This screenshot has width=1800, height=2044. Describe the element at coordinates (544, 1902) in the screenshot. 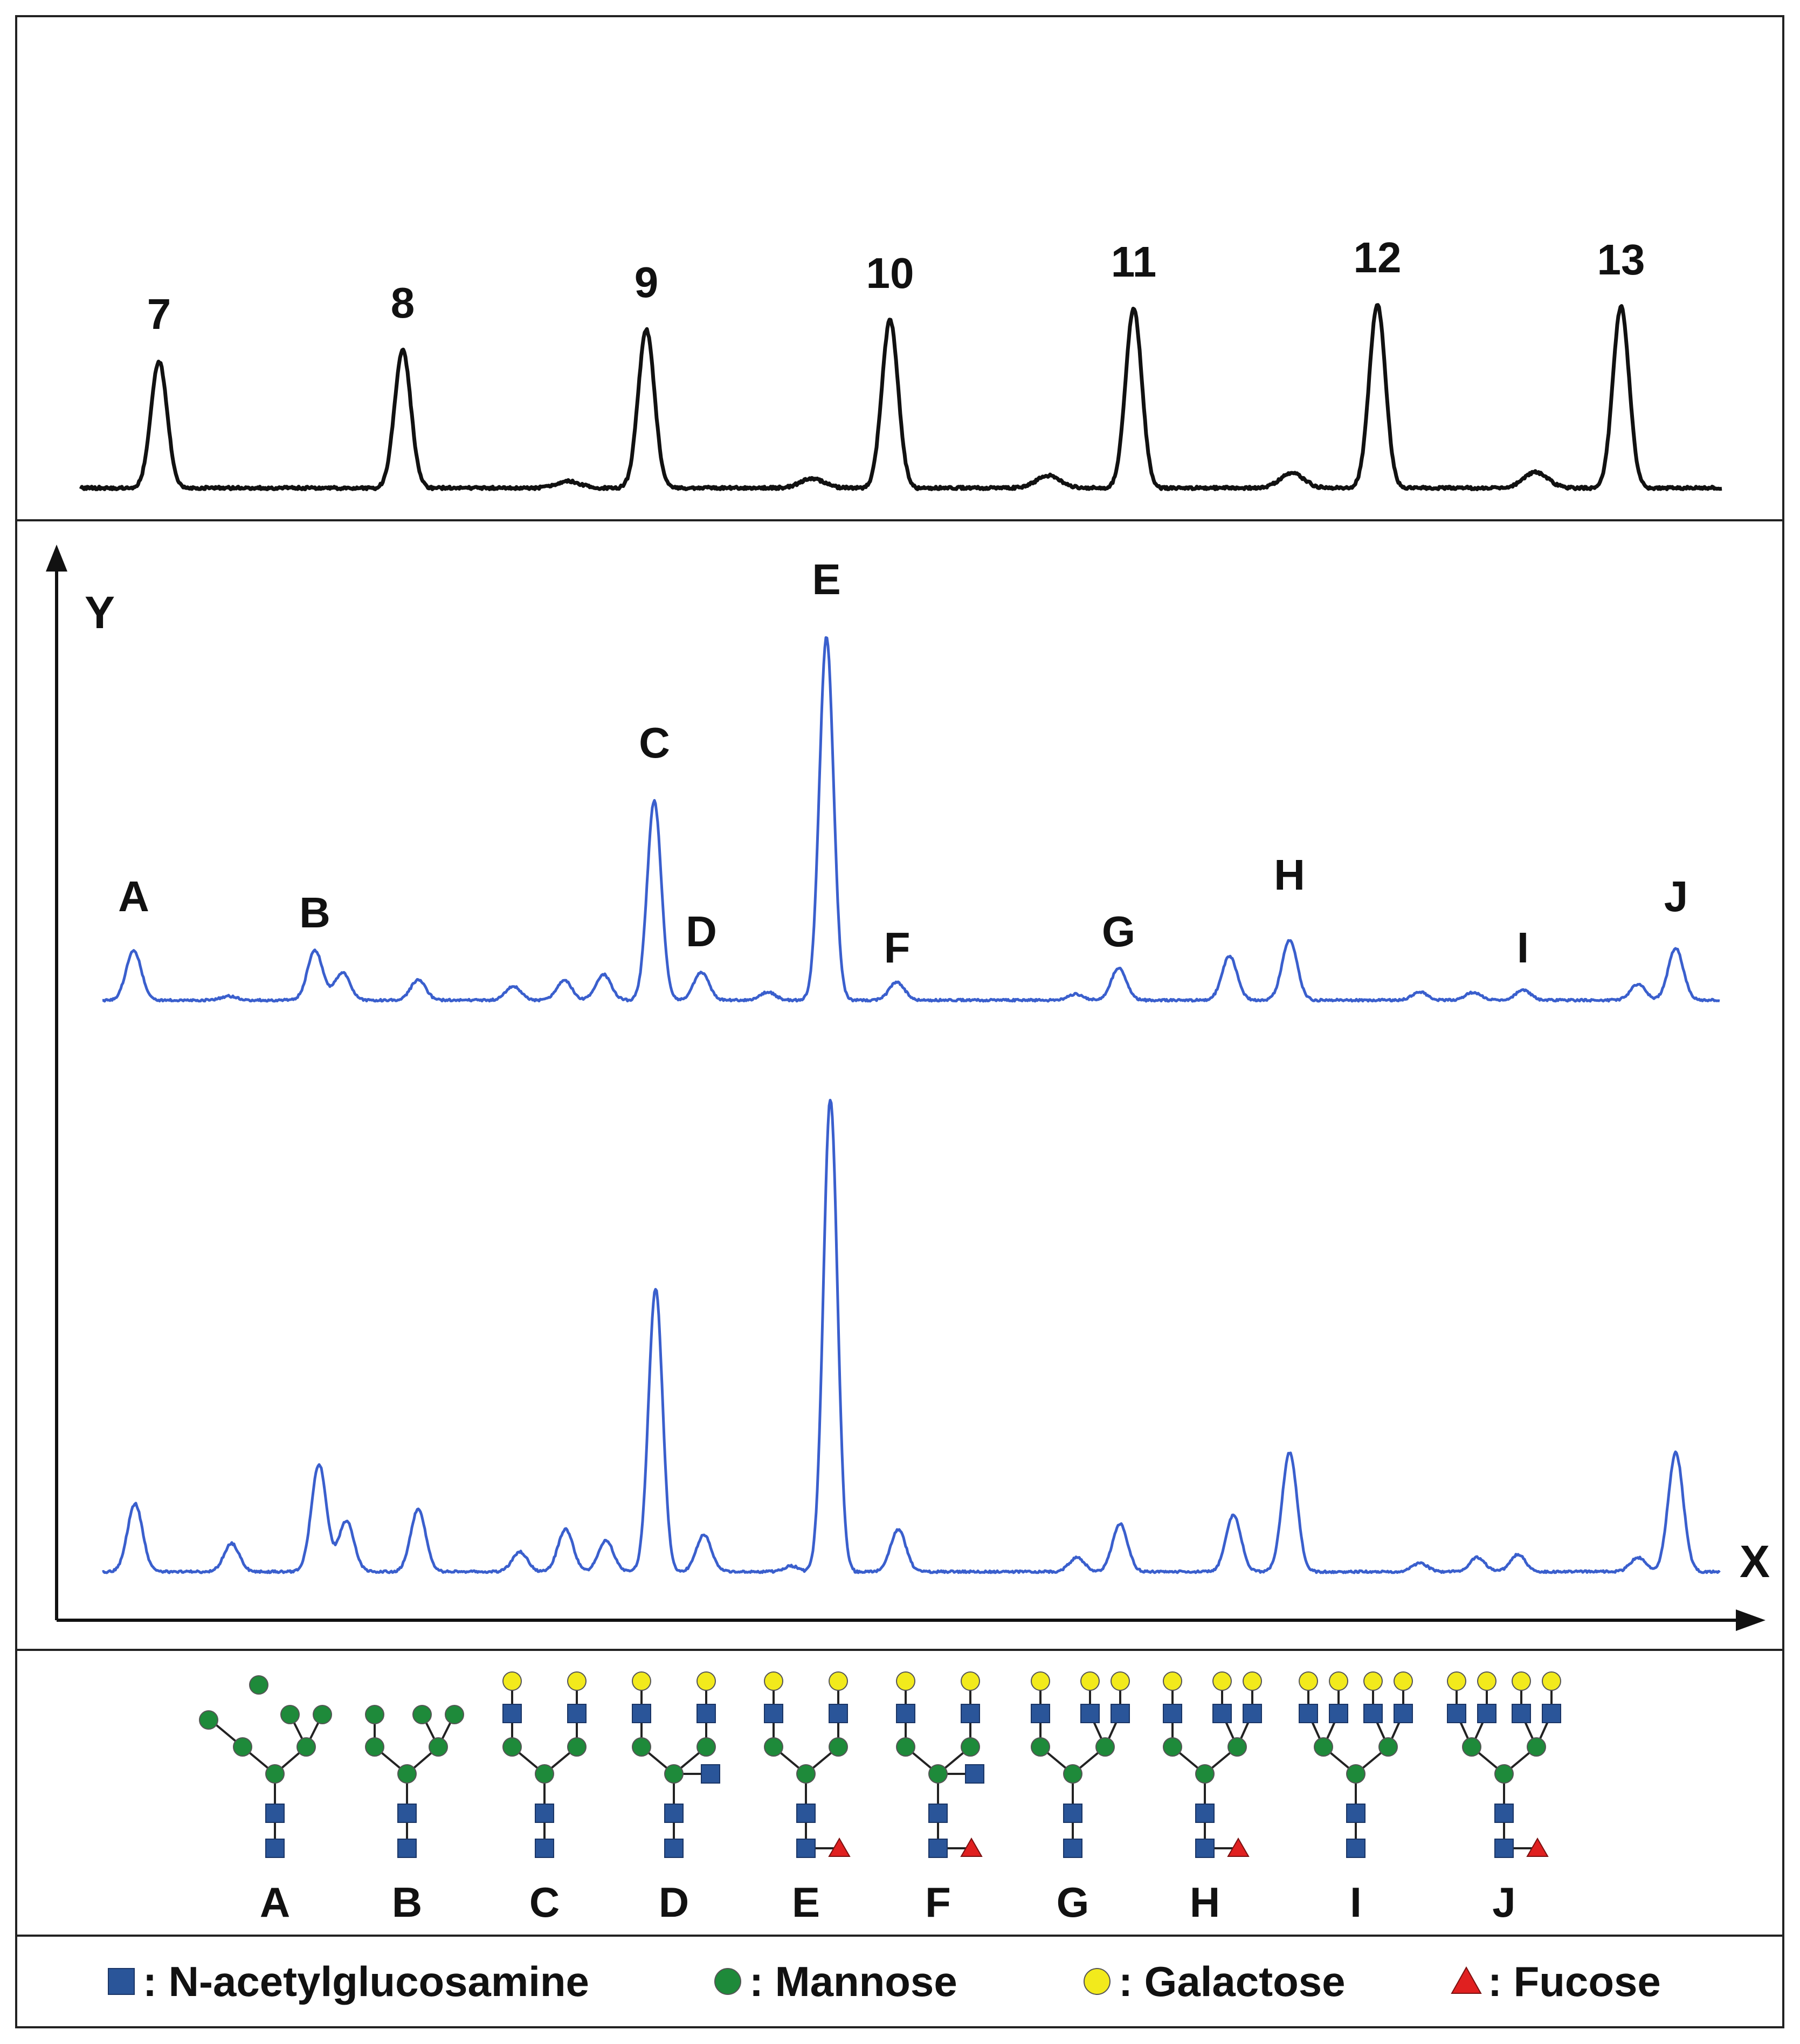

I see `glycan-label-C: C` at that location.